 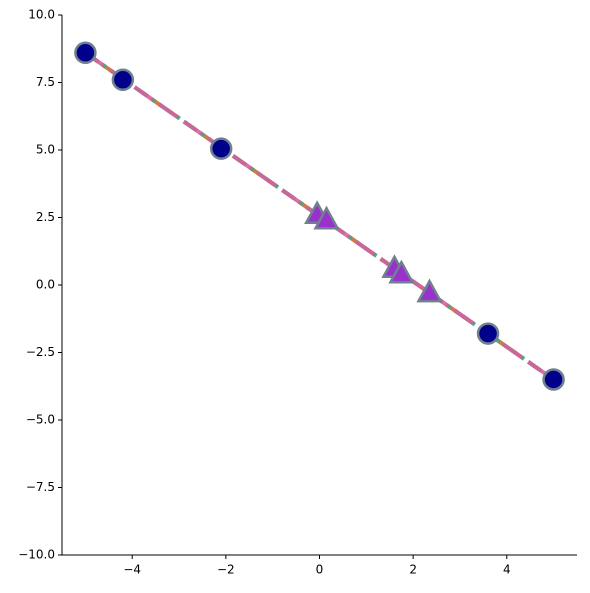 I want to click on y-tick-label: 0.0, so click(x=45, y=285).